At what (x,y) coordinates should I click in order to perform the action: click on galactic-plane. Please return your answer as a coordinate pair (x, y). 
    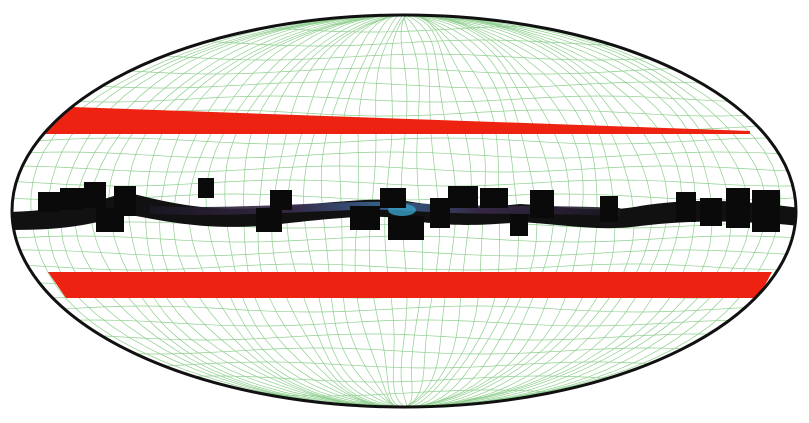
    Looking at the image, I should click on (404, 209).